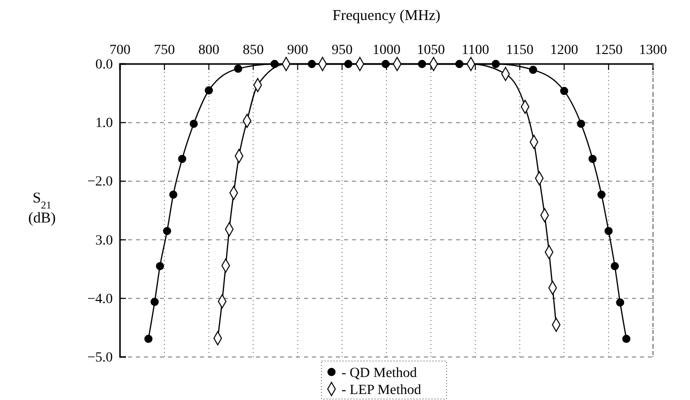 This screenshot has height=400, width=690. Describe the element at coordinates (42, 208) in the screenshot. I see `y-axis-title: S$_{21}$ (dB)` at that location.